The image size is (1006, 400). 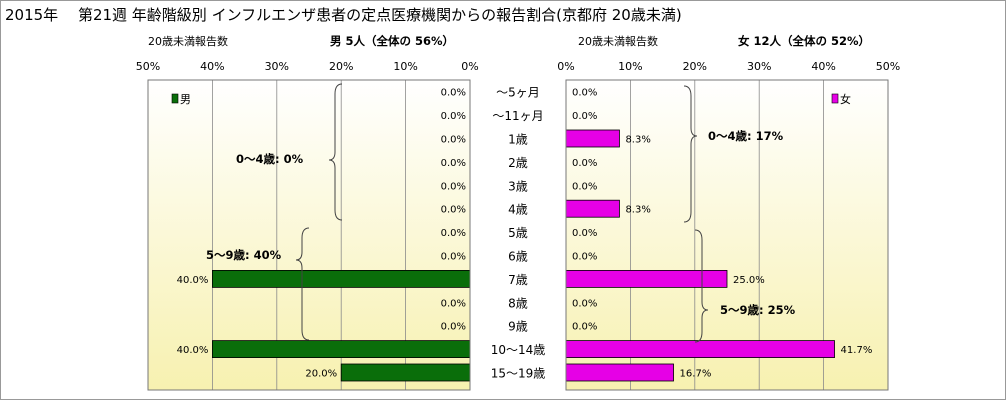 I want to click on male-data-label: 20.0%, so click(x=321, y=374).